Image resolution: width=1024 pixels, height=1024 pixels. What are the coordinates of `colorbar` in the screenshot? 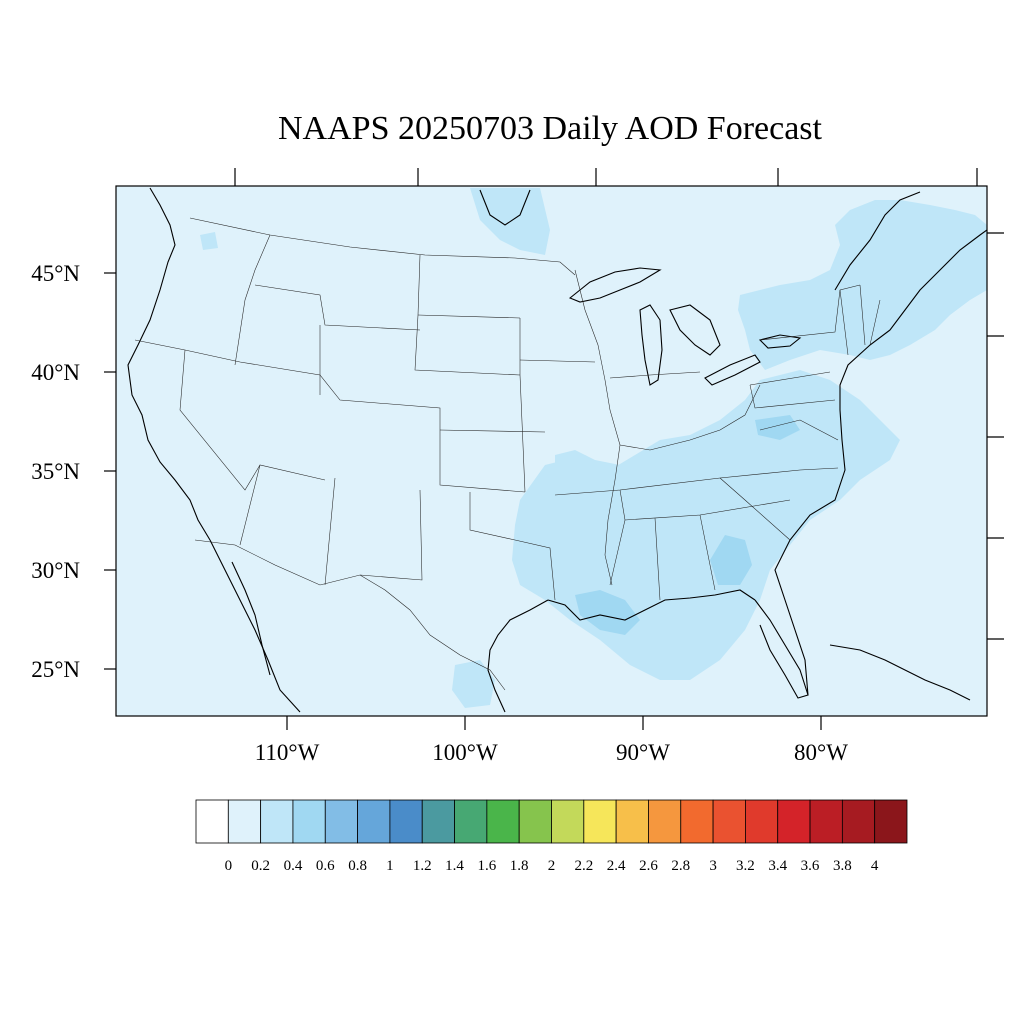 It's located at (551, 821).